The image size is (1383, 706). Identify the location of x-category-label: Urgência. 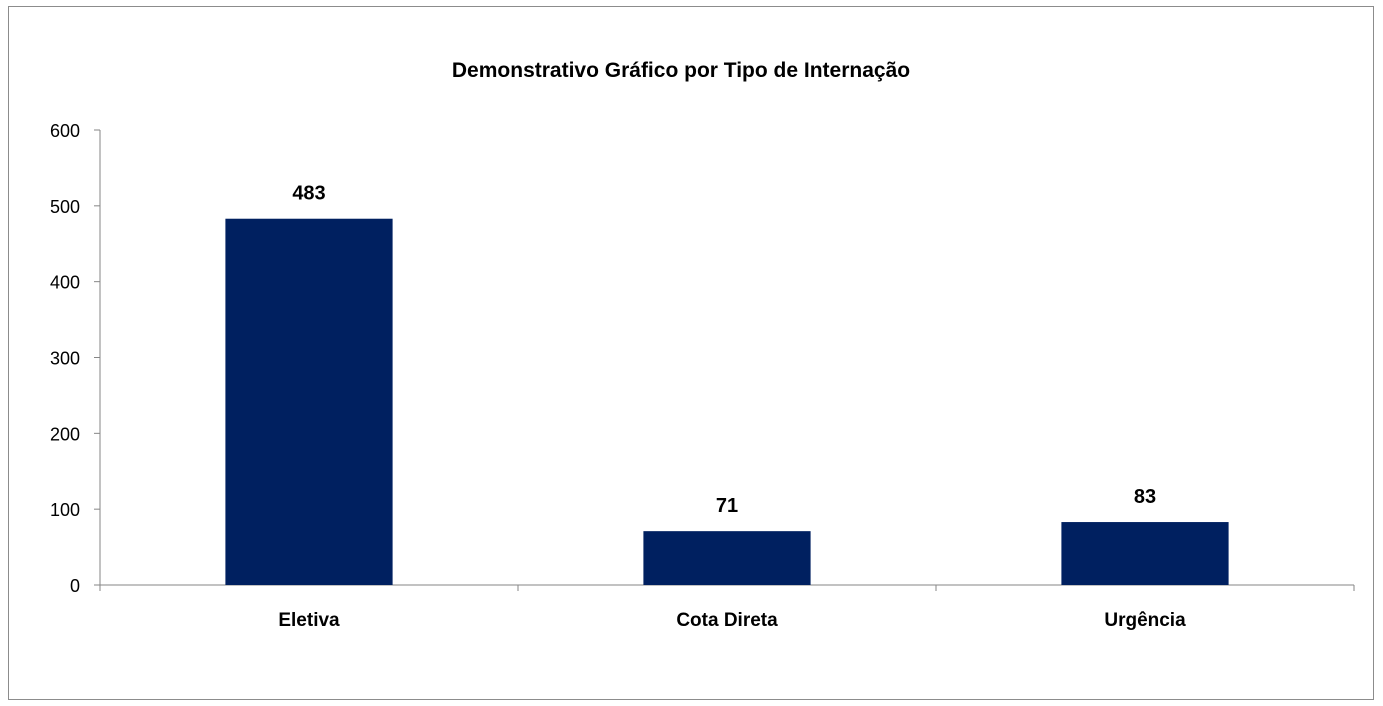
(1145, 620).